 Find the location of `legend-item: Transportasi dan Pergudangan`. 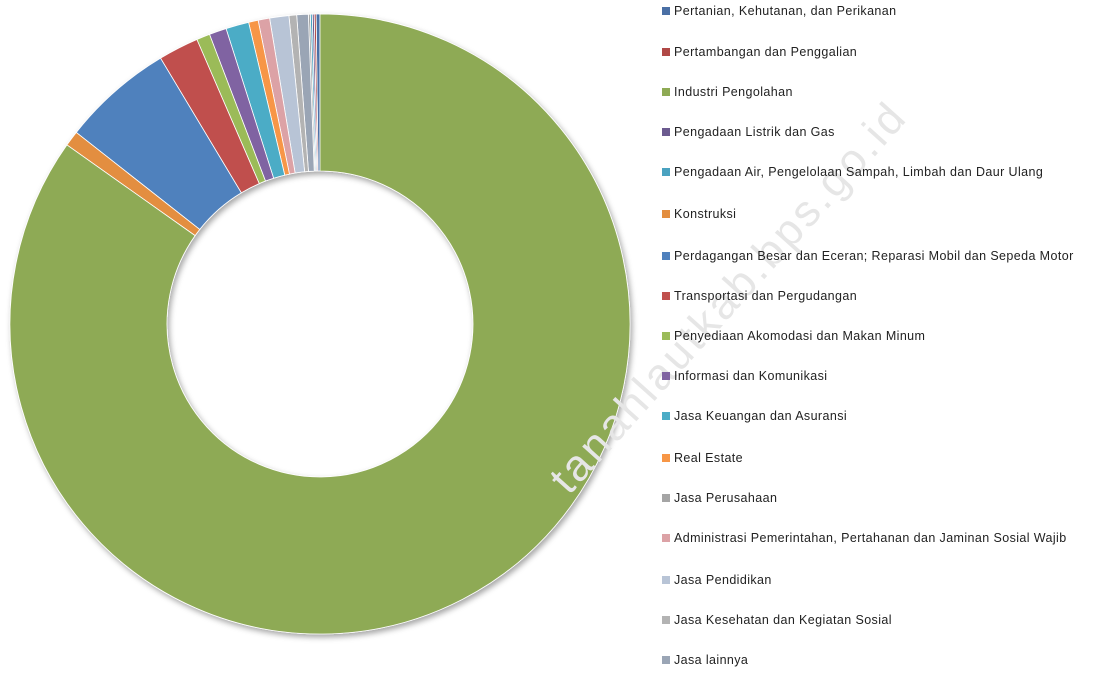

legend-item: Transportasi dan Pergudangan is located at coordinates (877, 296).